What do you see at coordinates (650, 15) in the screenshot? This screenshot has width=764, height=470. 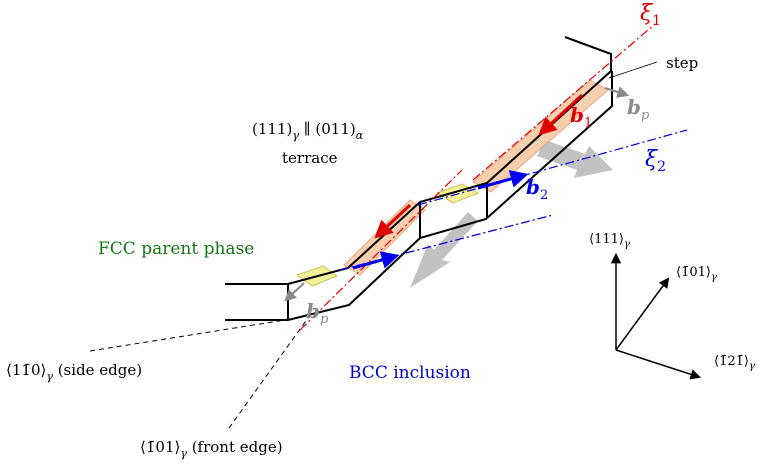 I see `xi1-label: ξ1` at bounding box center [650, 15].